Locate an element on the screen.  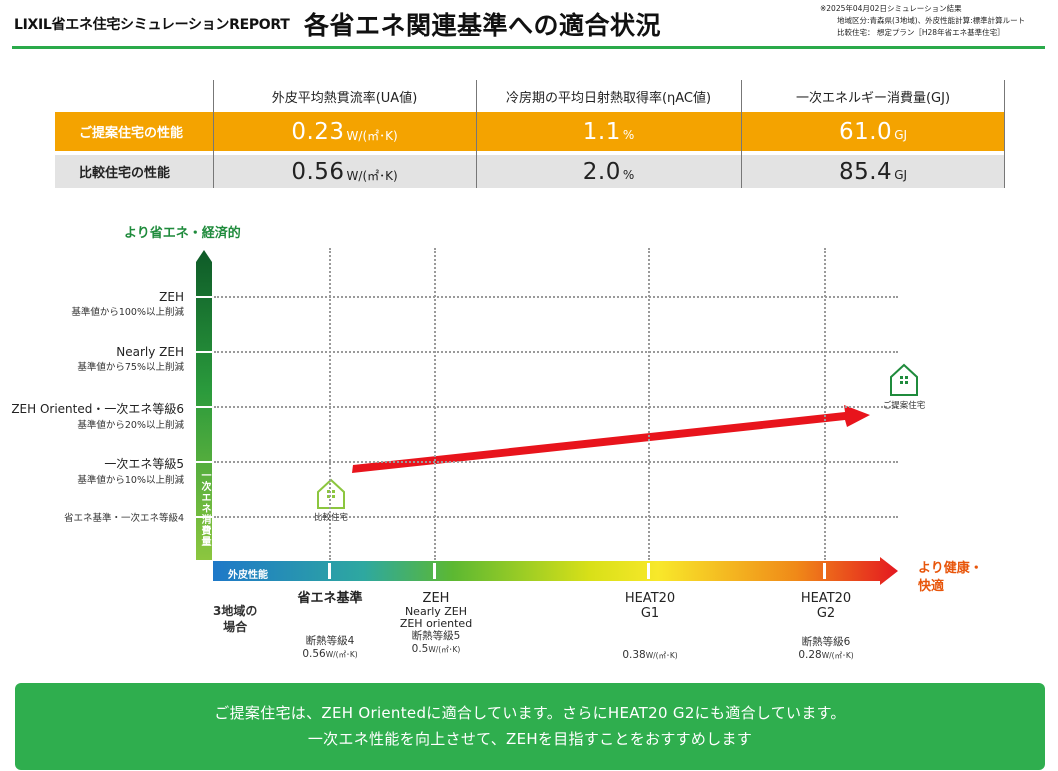
y-axis-bar-label: 一次エネ消費量 is located at coordinates (204, 508).